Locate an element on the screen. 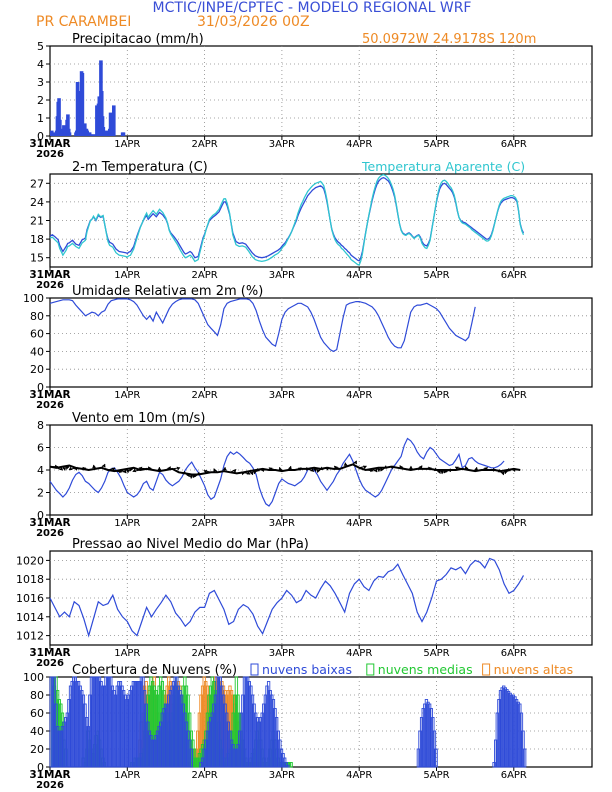  y-tick-label: 15 is located at coordinates (37, 258).